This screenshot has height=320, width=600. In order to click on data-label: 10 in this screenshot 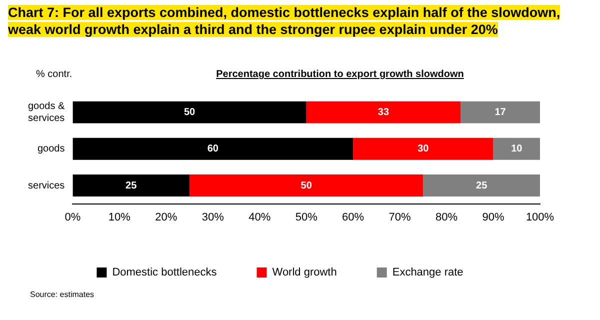, I will do `click(517, 149)`.